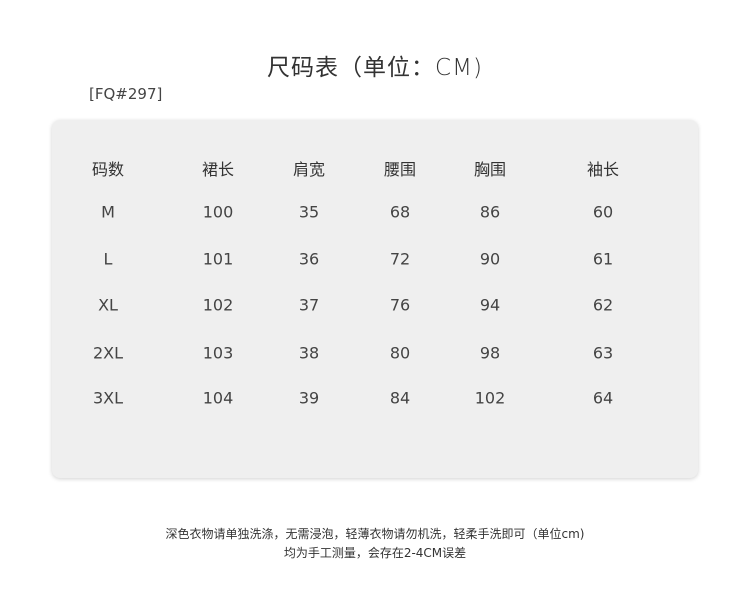 The image size is (750, 592). What do you see at coordinates (108, 212) in the screenshot?
I see `size-label: M` at bounding box center [108, 212].